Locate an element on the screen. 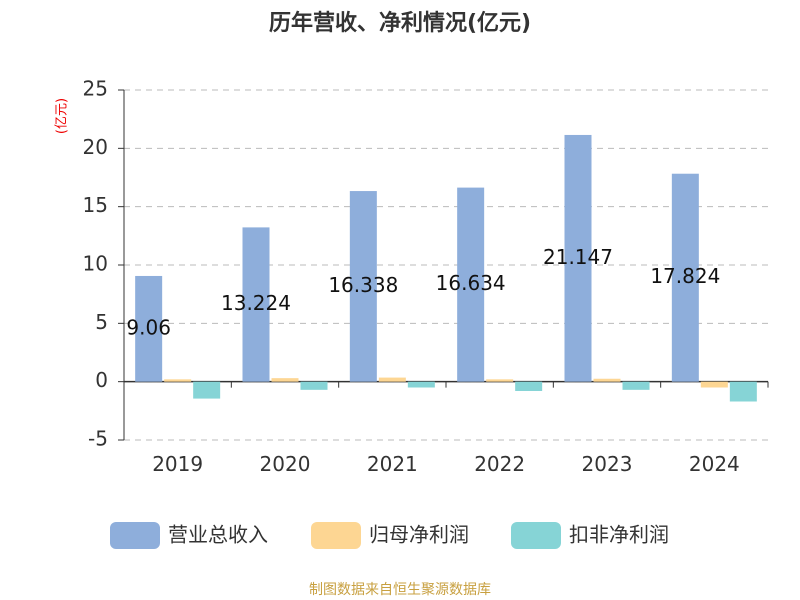  y-tick-label: -5 is located at coordinates (98, 439).